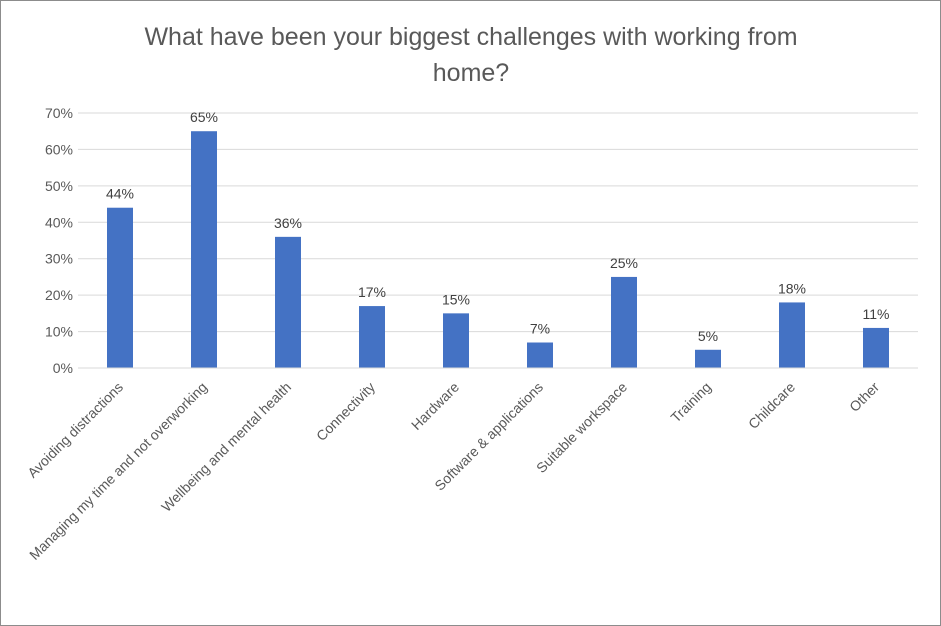 This screenshot has width=941, height=626. I want to click on data-label: 5%, so click(708, 336).